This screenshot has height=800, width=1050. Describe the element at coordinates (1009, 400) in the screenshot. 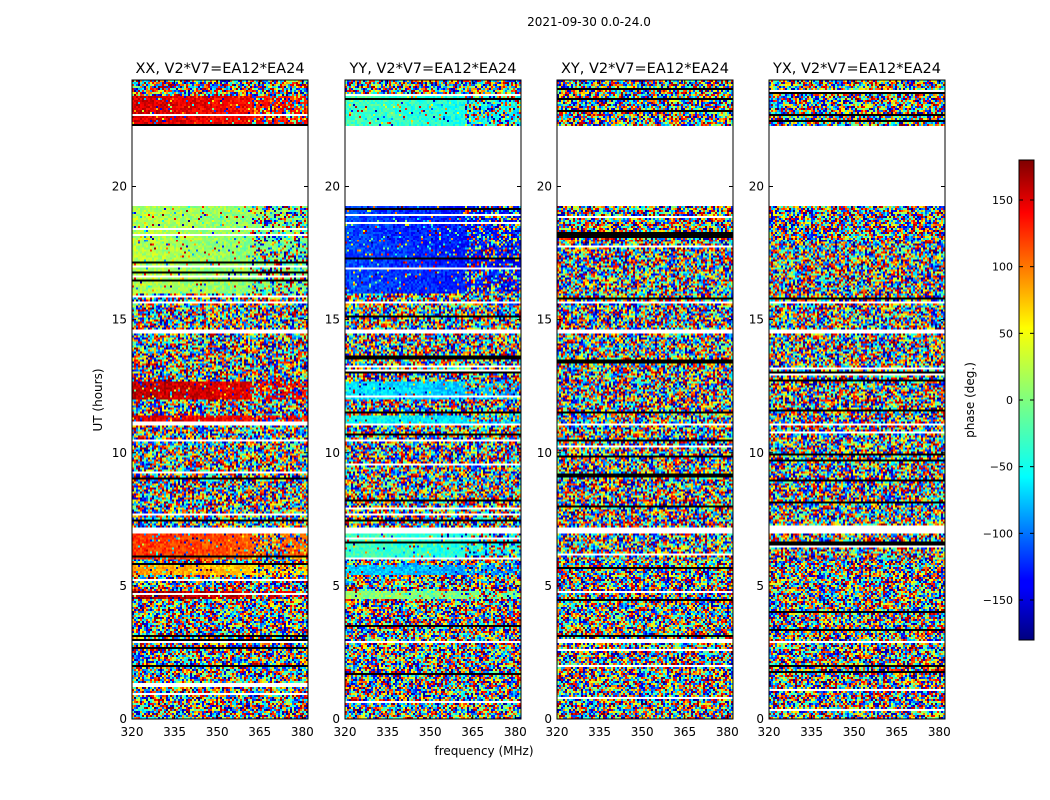

I see `colorbar-tick-label: 0` at that location.